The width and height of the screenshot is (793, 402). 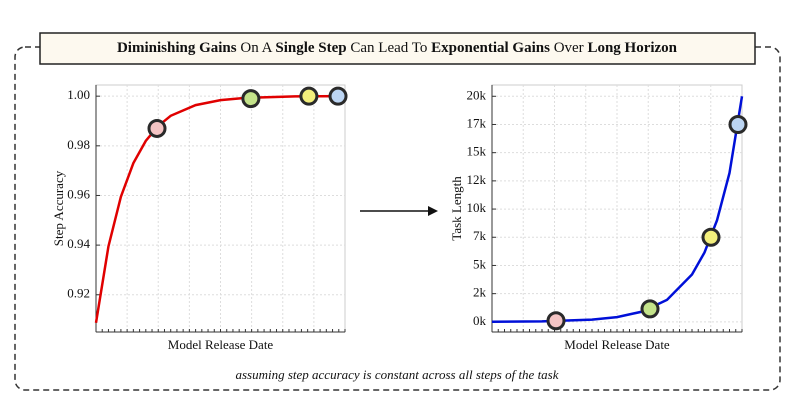 I want to click on y-tick-label: 0k, so click(x=480, y=320).